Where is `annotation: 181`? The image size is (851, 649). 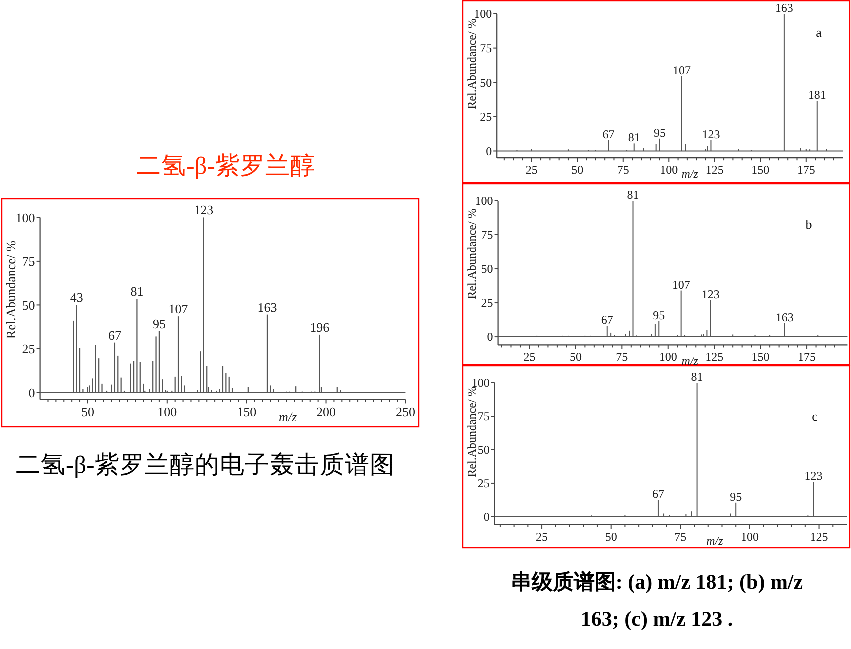 annotation: 181 is located at coordinates (817, 95).